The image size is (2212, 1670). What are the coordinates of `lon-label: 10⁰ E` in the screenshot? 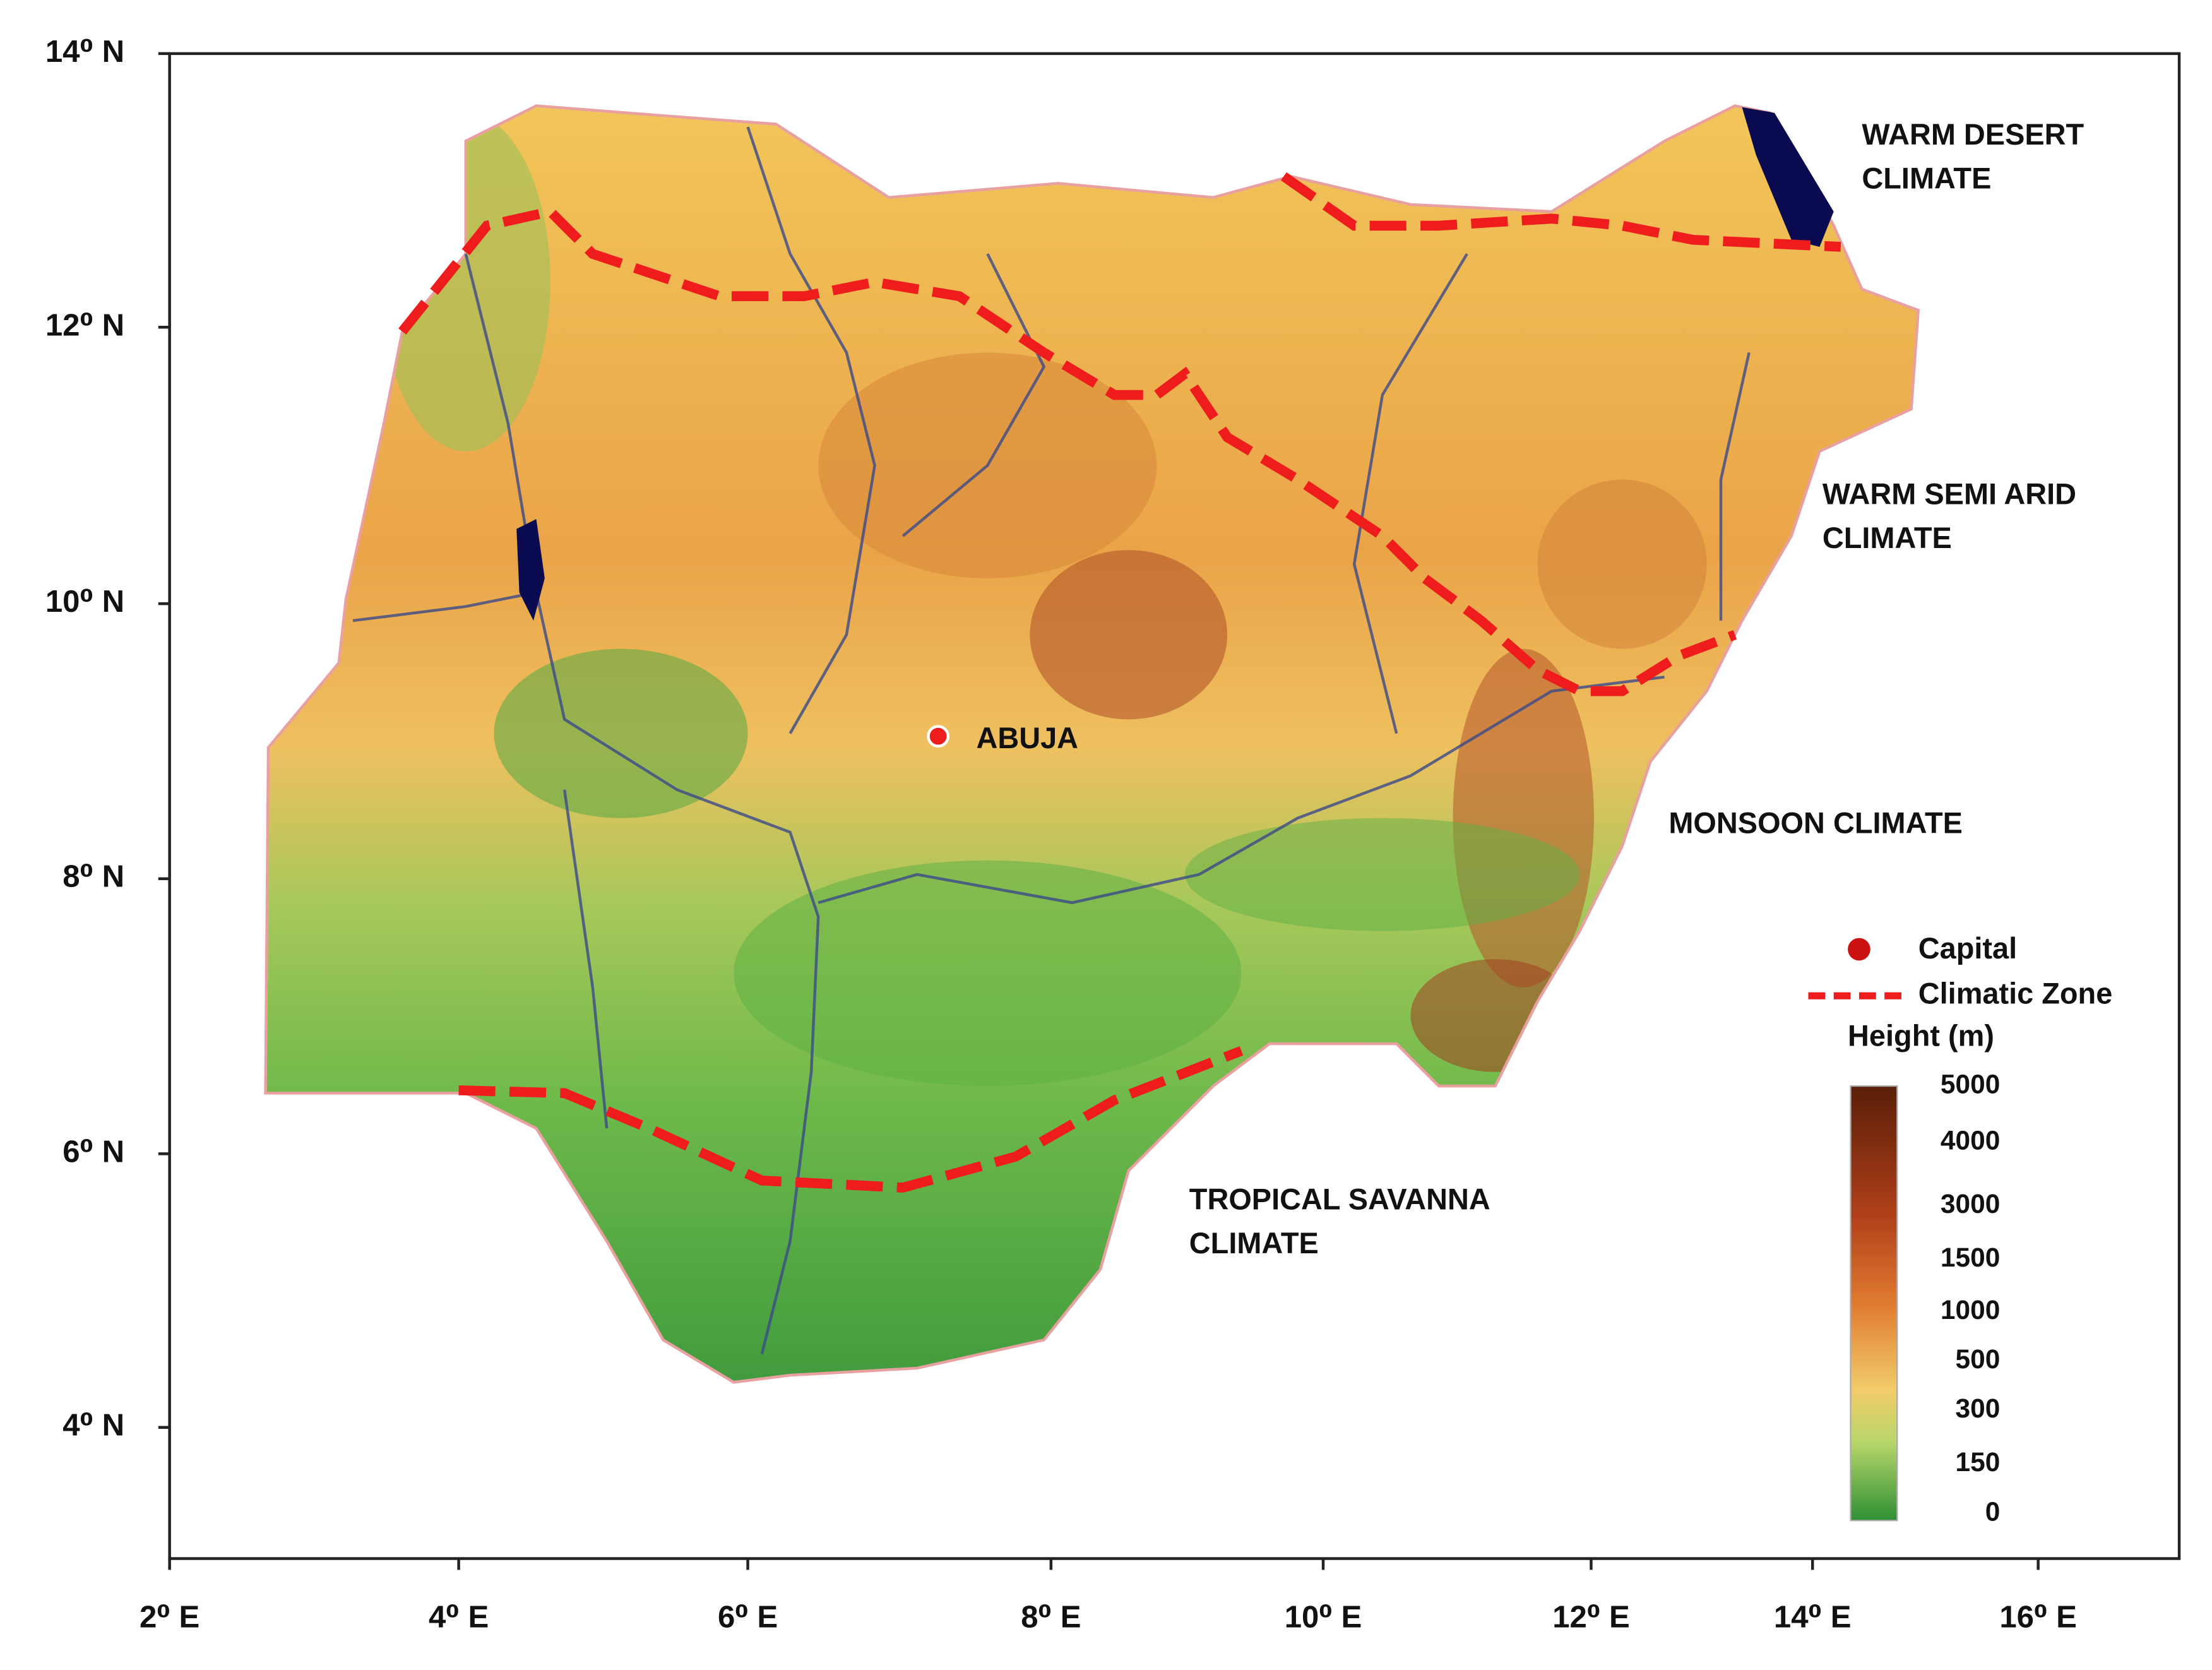 It's located at (1323, 1618).